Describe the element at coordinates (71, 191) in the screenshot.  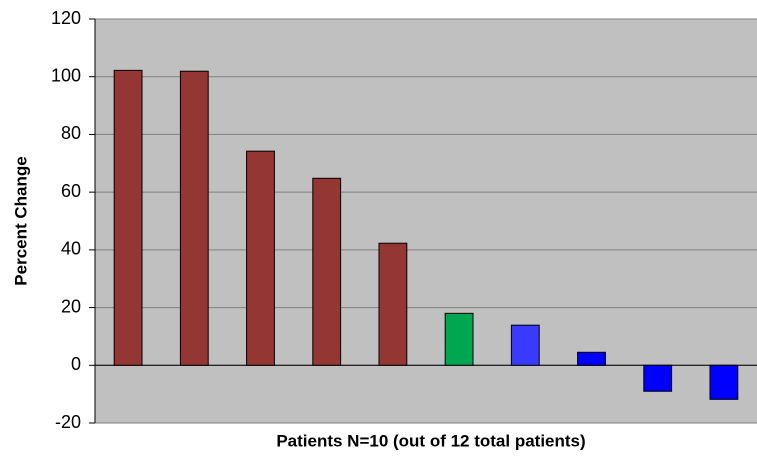
I see `y-tick-label: 60` at that location.